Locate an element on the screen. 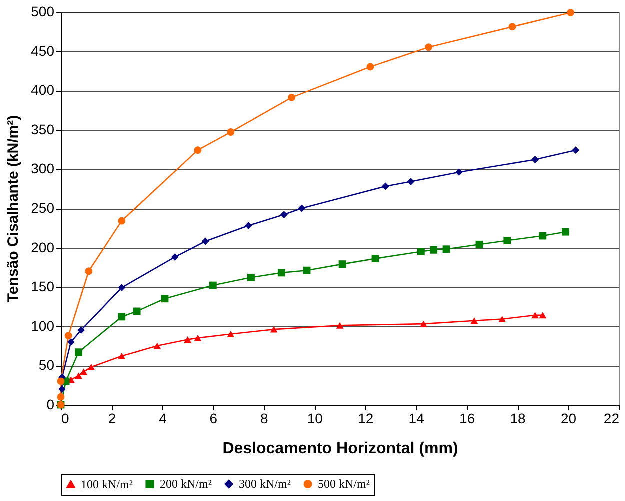 This screenshot has height=501, width=625. y-tick-label: 0 is located at coordinates (50, 404).